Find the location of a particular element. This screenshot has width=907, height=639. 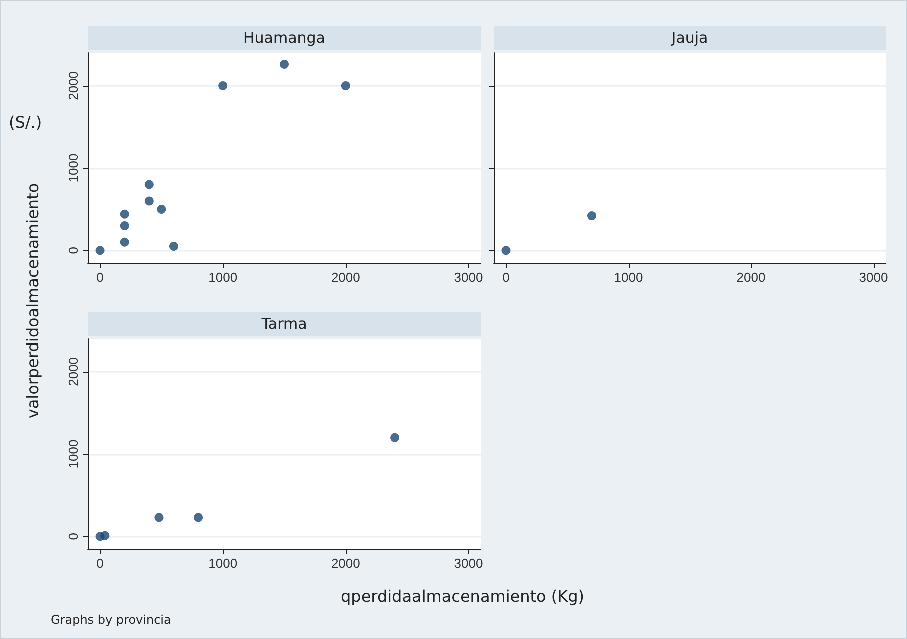

chart-title: Huamanga is located at coordinates (284, 38).